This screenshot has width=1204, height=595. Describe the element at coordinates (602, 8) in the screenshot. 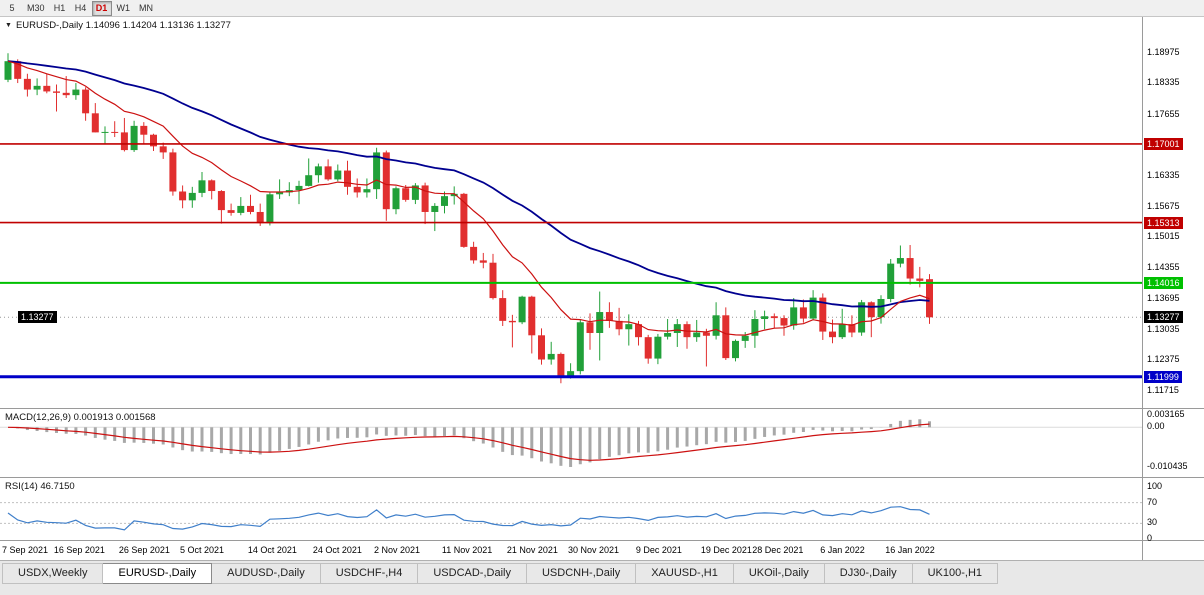

I see `timeframe-toolbar: 5 M30 H1 H4 D1 W1 MN` at that location.